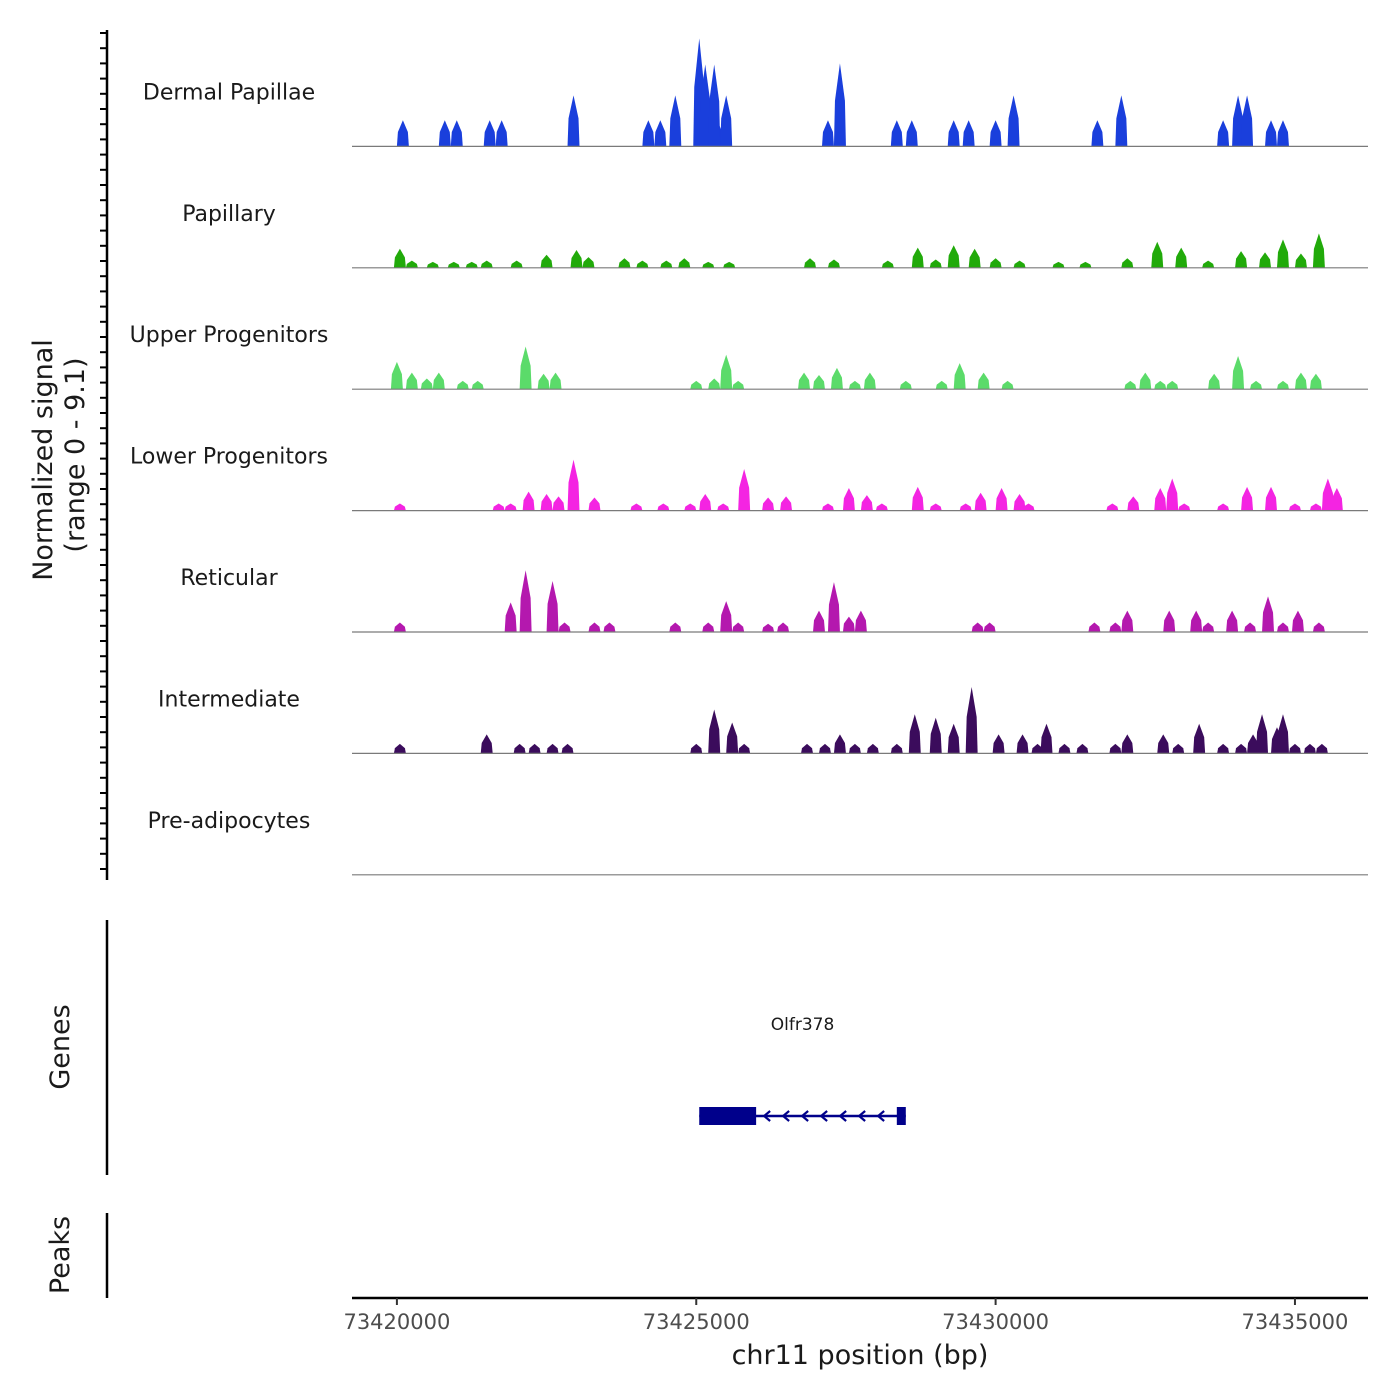 The image size is (1400, 1400). I want to click on track-dermal-papillae: Dermal Papillae, so click(755, 92).